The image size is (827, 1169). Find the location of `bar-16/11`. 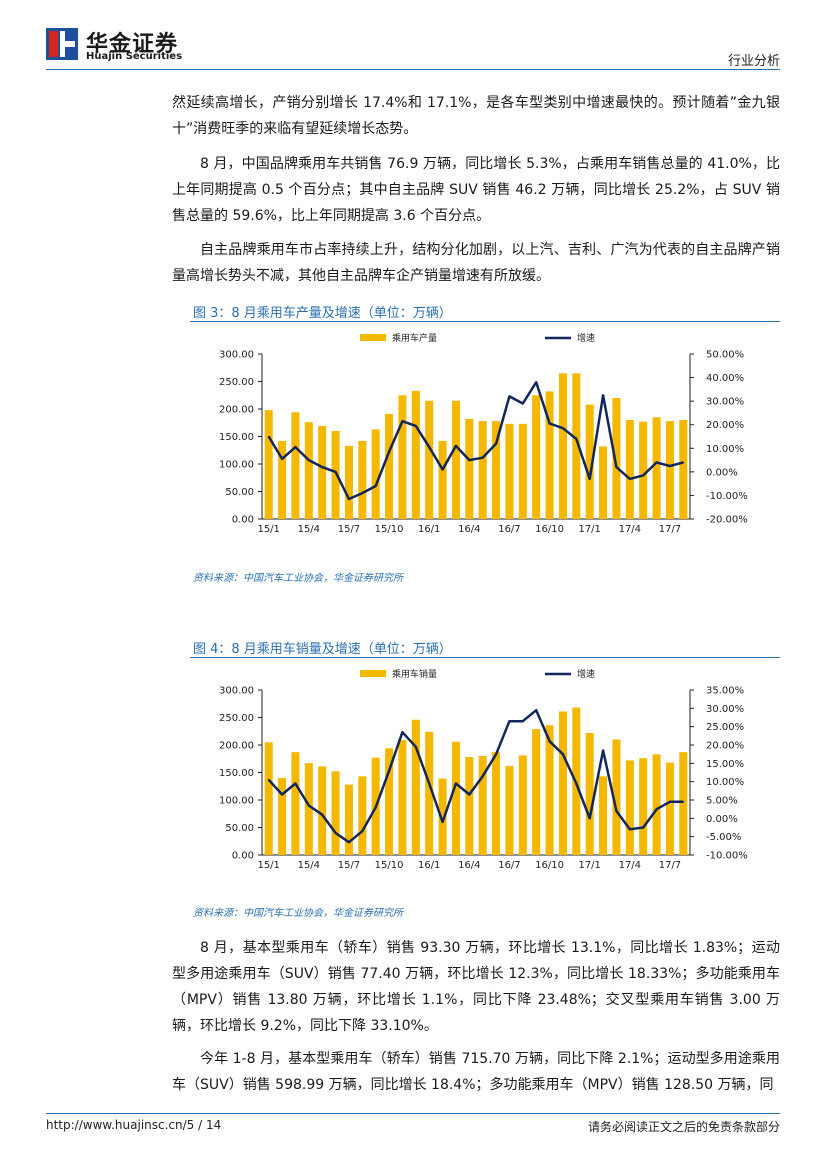

bar-16/11 is located at coordinates (562, 446).